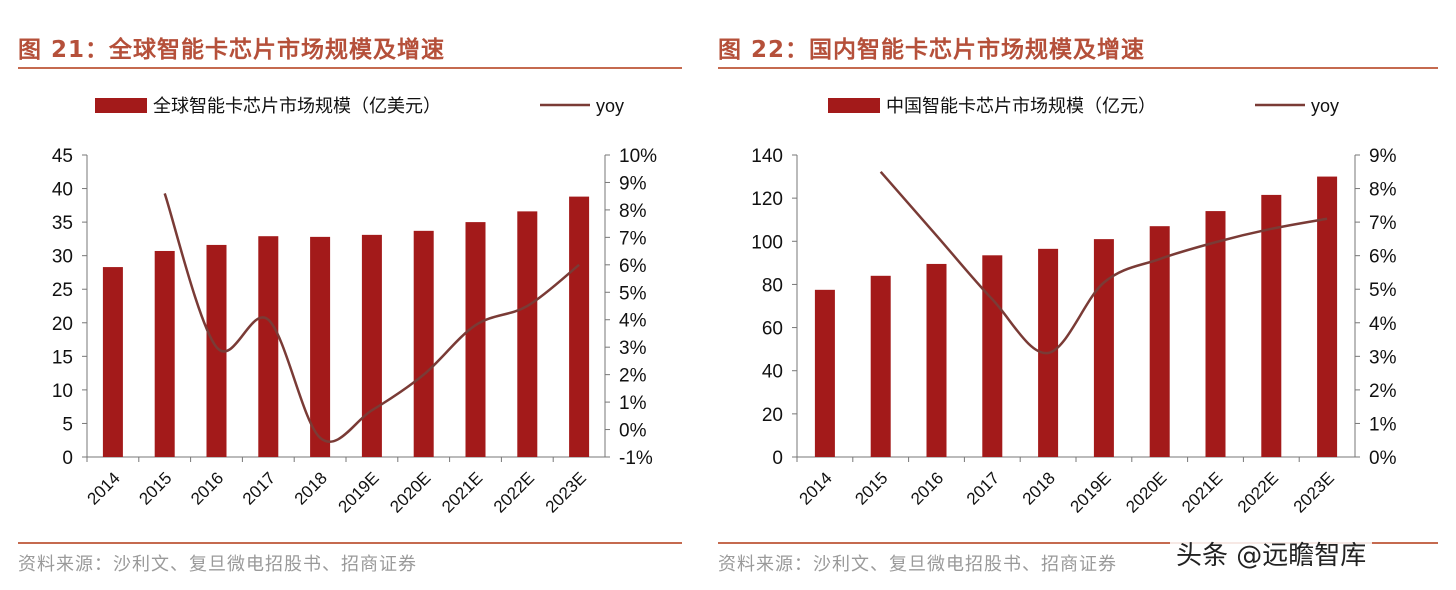 The height and width of the screenshot is (590, 1456). Describe the element at coordinates (638, 156) in the screenshot. I see `right-tick-label: 10%` at that location.